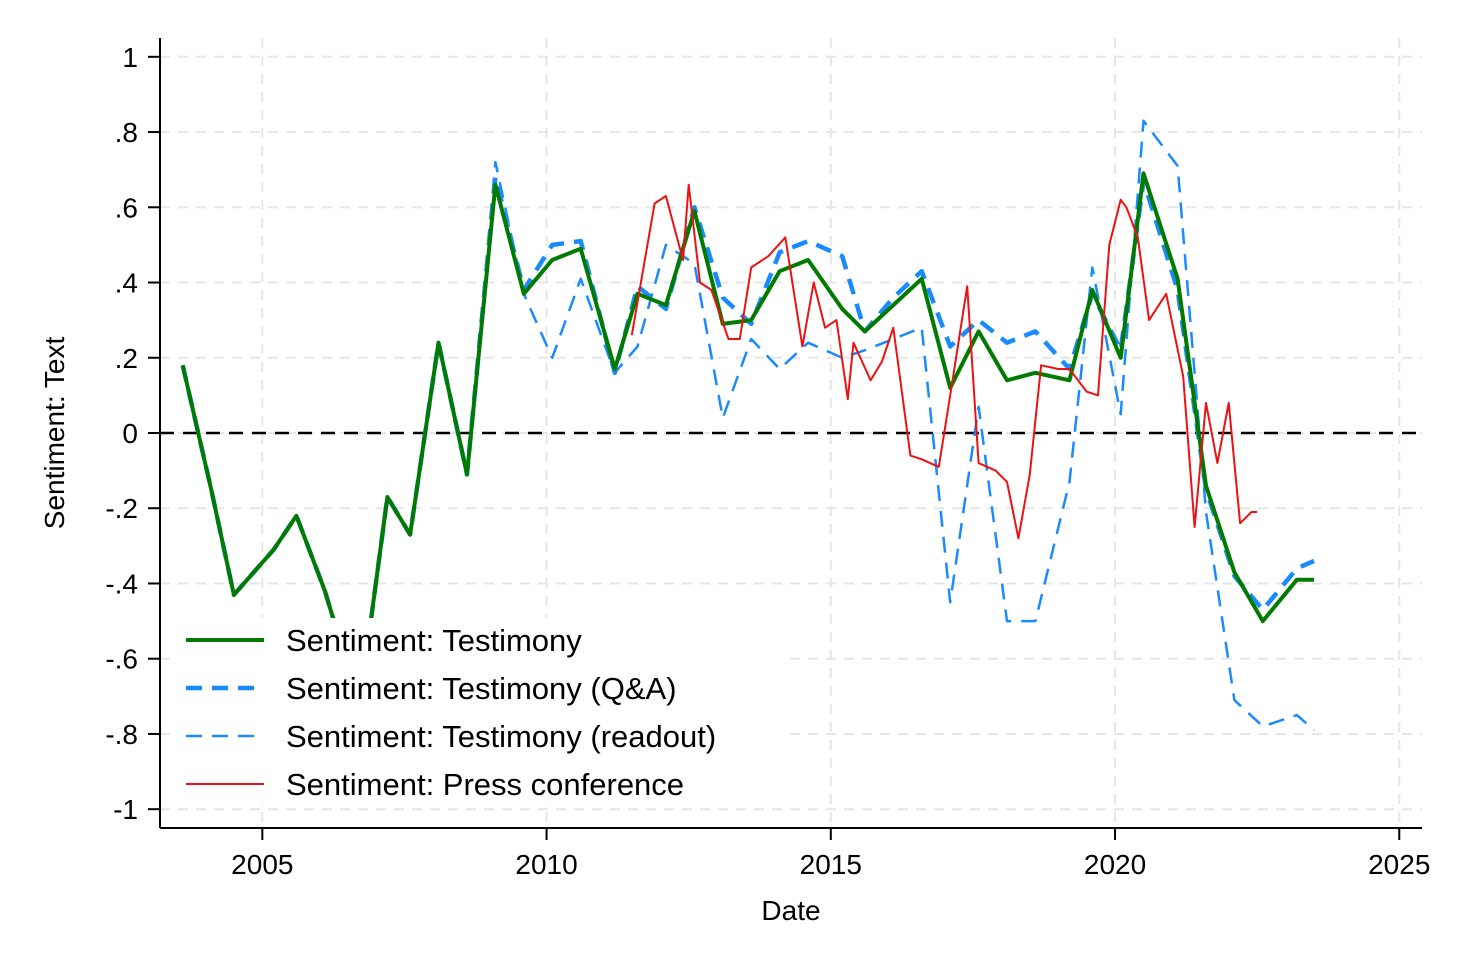 This screenshot has height=972, width=1458. Describe the element at coordinates (262, 864) in the screenshot. I see `x-tick-label: 2005` at that location.